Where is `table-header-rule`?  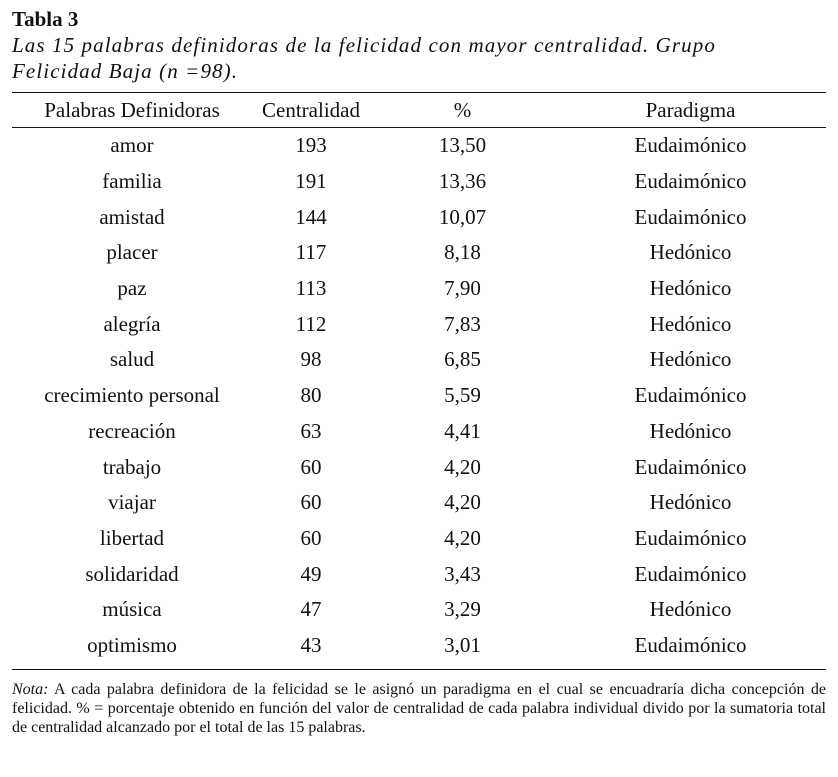 table-header-rule is located at coordinates (419, 127).